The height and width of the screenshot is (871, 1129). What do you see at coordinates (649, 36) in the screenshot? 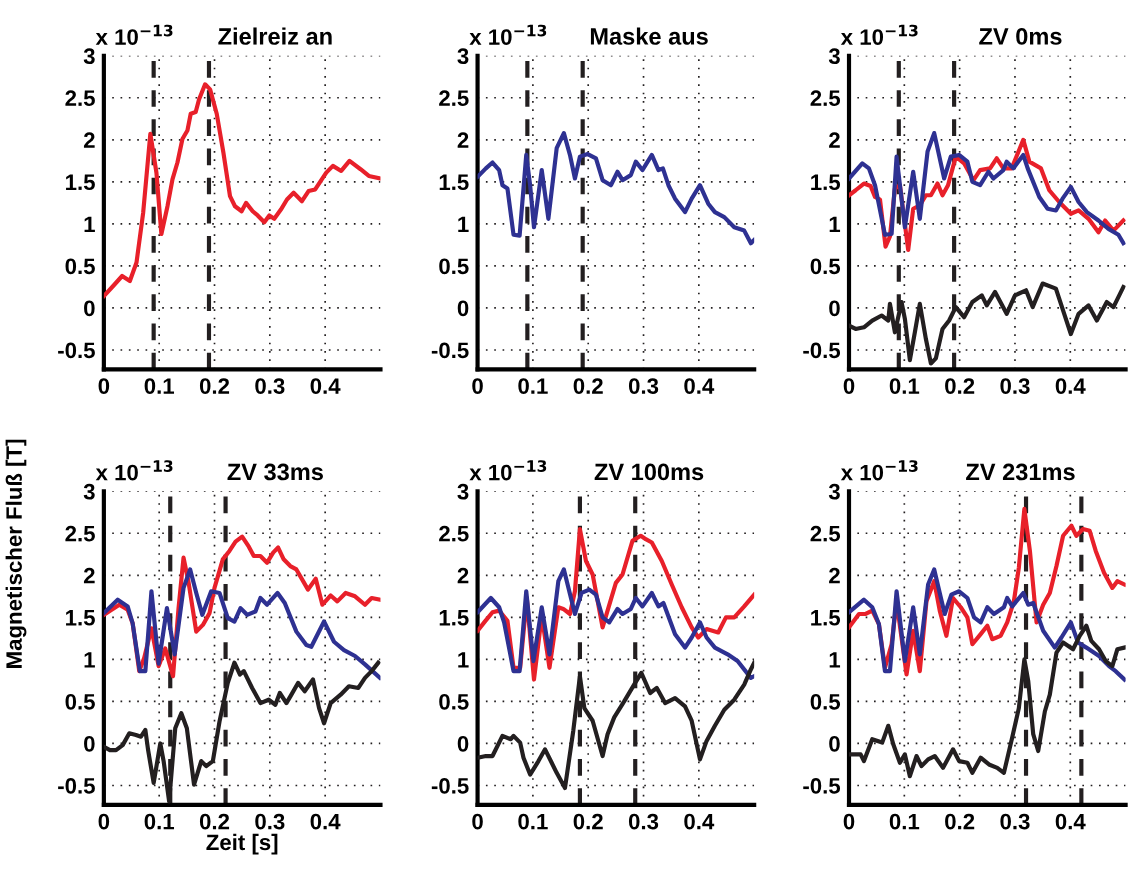
I see `chart-title: Maske aus` at bounding box center [649, 36].